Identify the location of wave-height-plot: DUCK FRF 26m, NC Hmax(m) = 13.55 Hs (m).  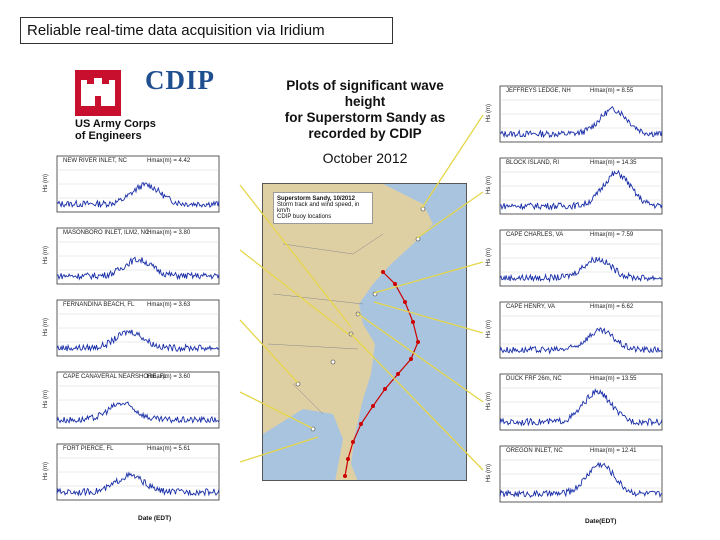
(573, 404).